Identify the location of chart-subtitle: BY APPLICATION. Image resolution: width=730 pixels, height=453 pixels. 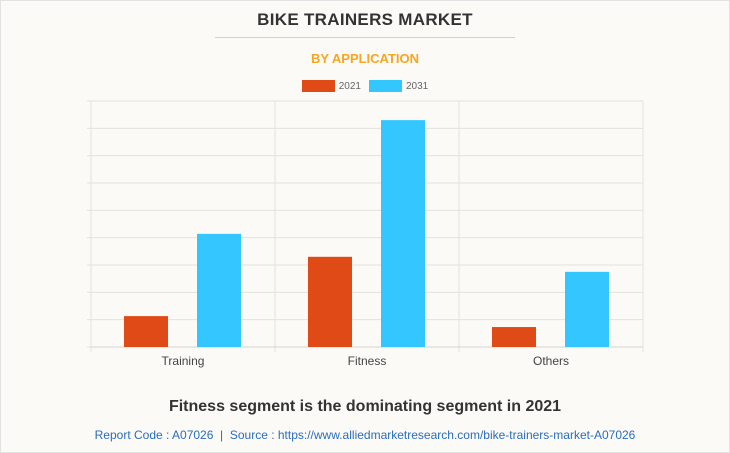
(365, 58).